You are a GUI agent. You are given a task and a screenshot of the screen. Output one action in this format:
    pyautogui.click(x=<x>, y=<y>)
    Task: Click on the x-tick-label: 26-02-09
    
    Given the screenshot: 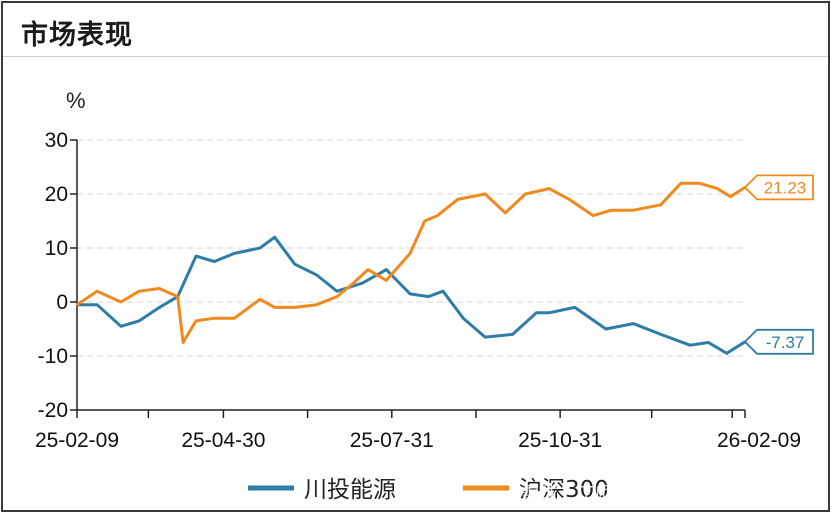 What is the action you would take?
    pyautogui.click(x=759, y=440)
    